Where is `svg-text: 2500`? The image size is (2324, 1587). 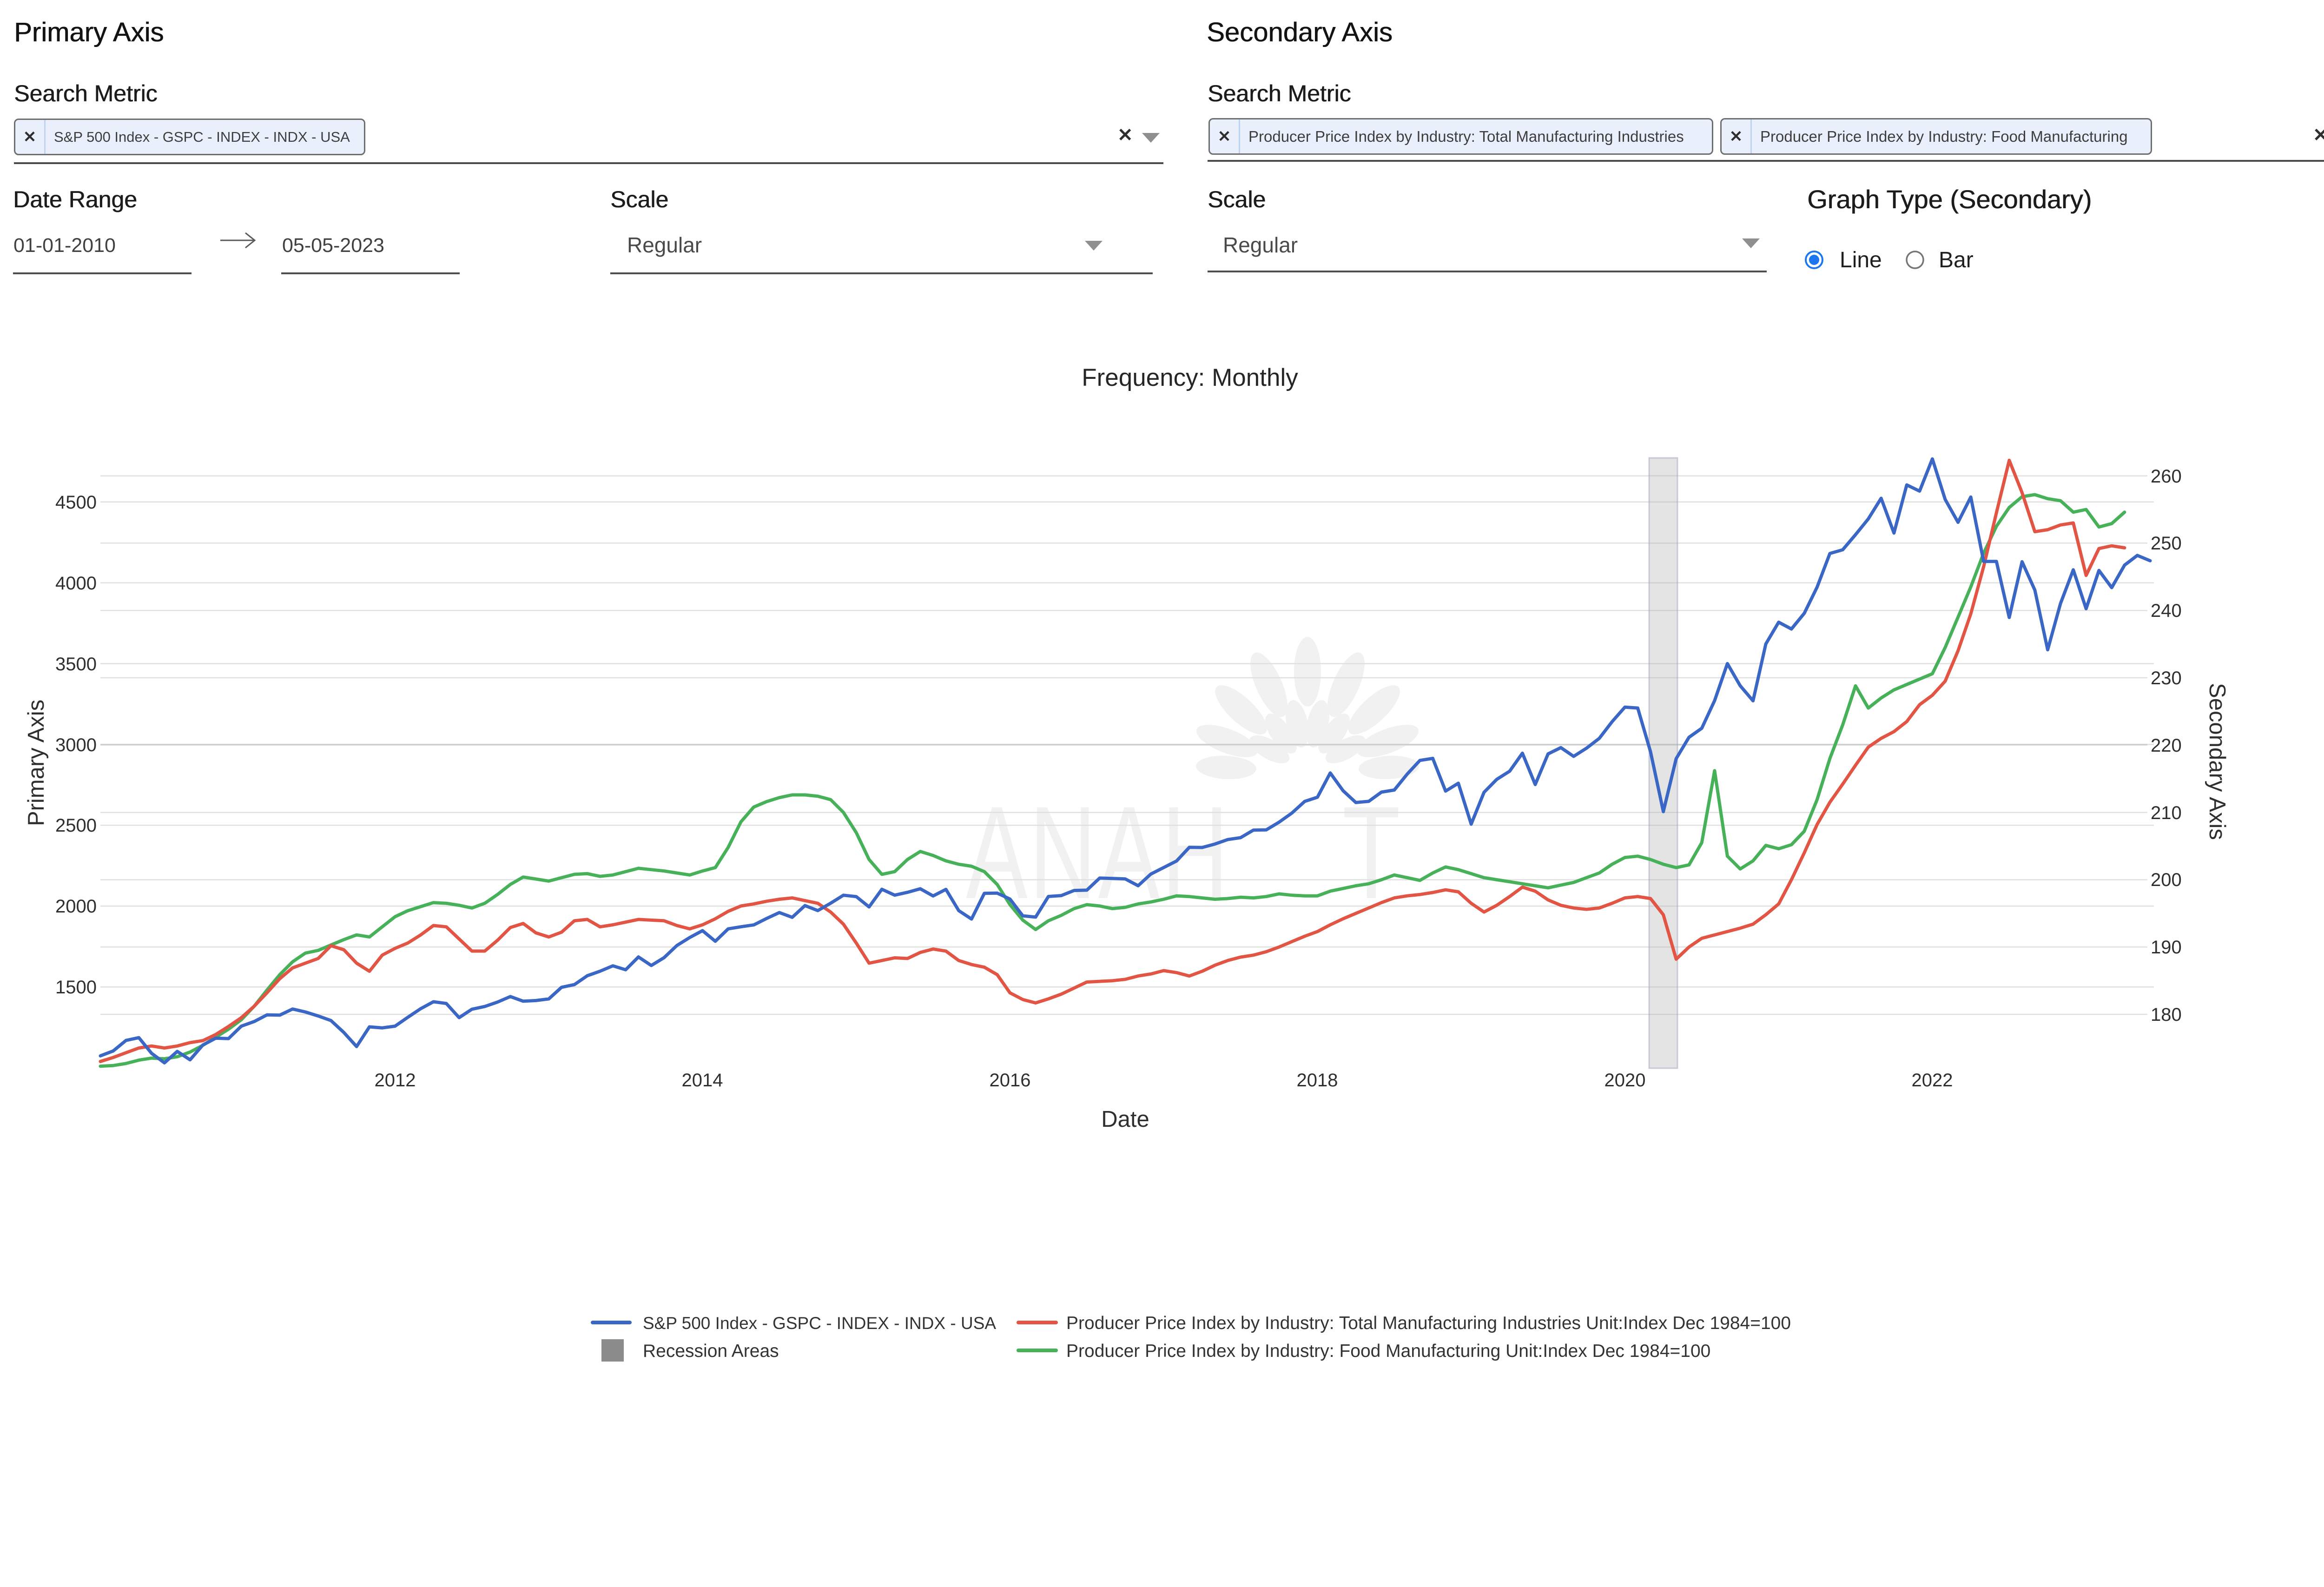
svg-text: 2500 is located at coordinates (76, 825).